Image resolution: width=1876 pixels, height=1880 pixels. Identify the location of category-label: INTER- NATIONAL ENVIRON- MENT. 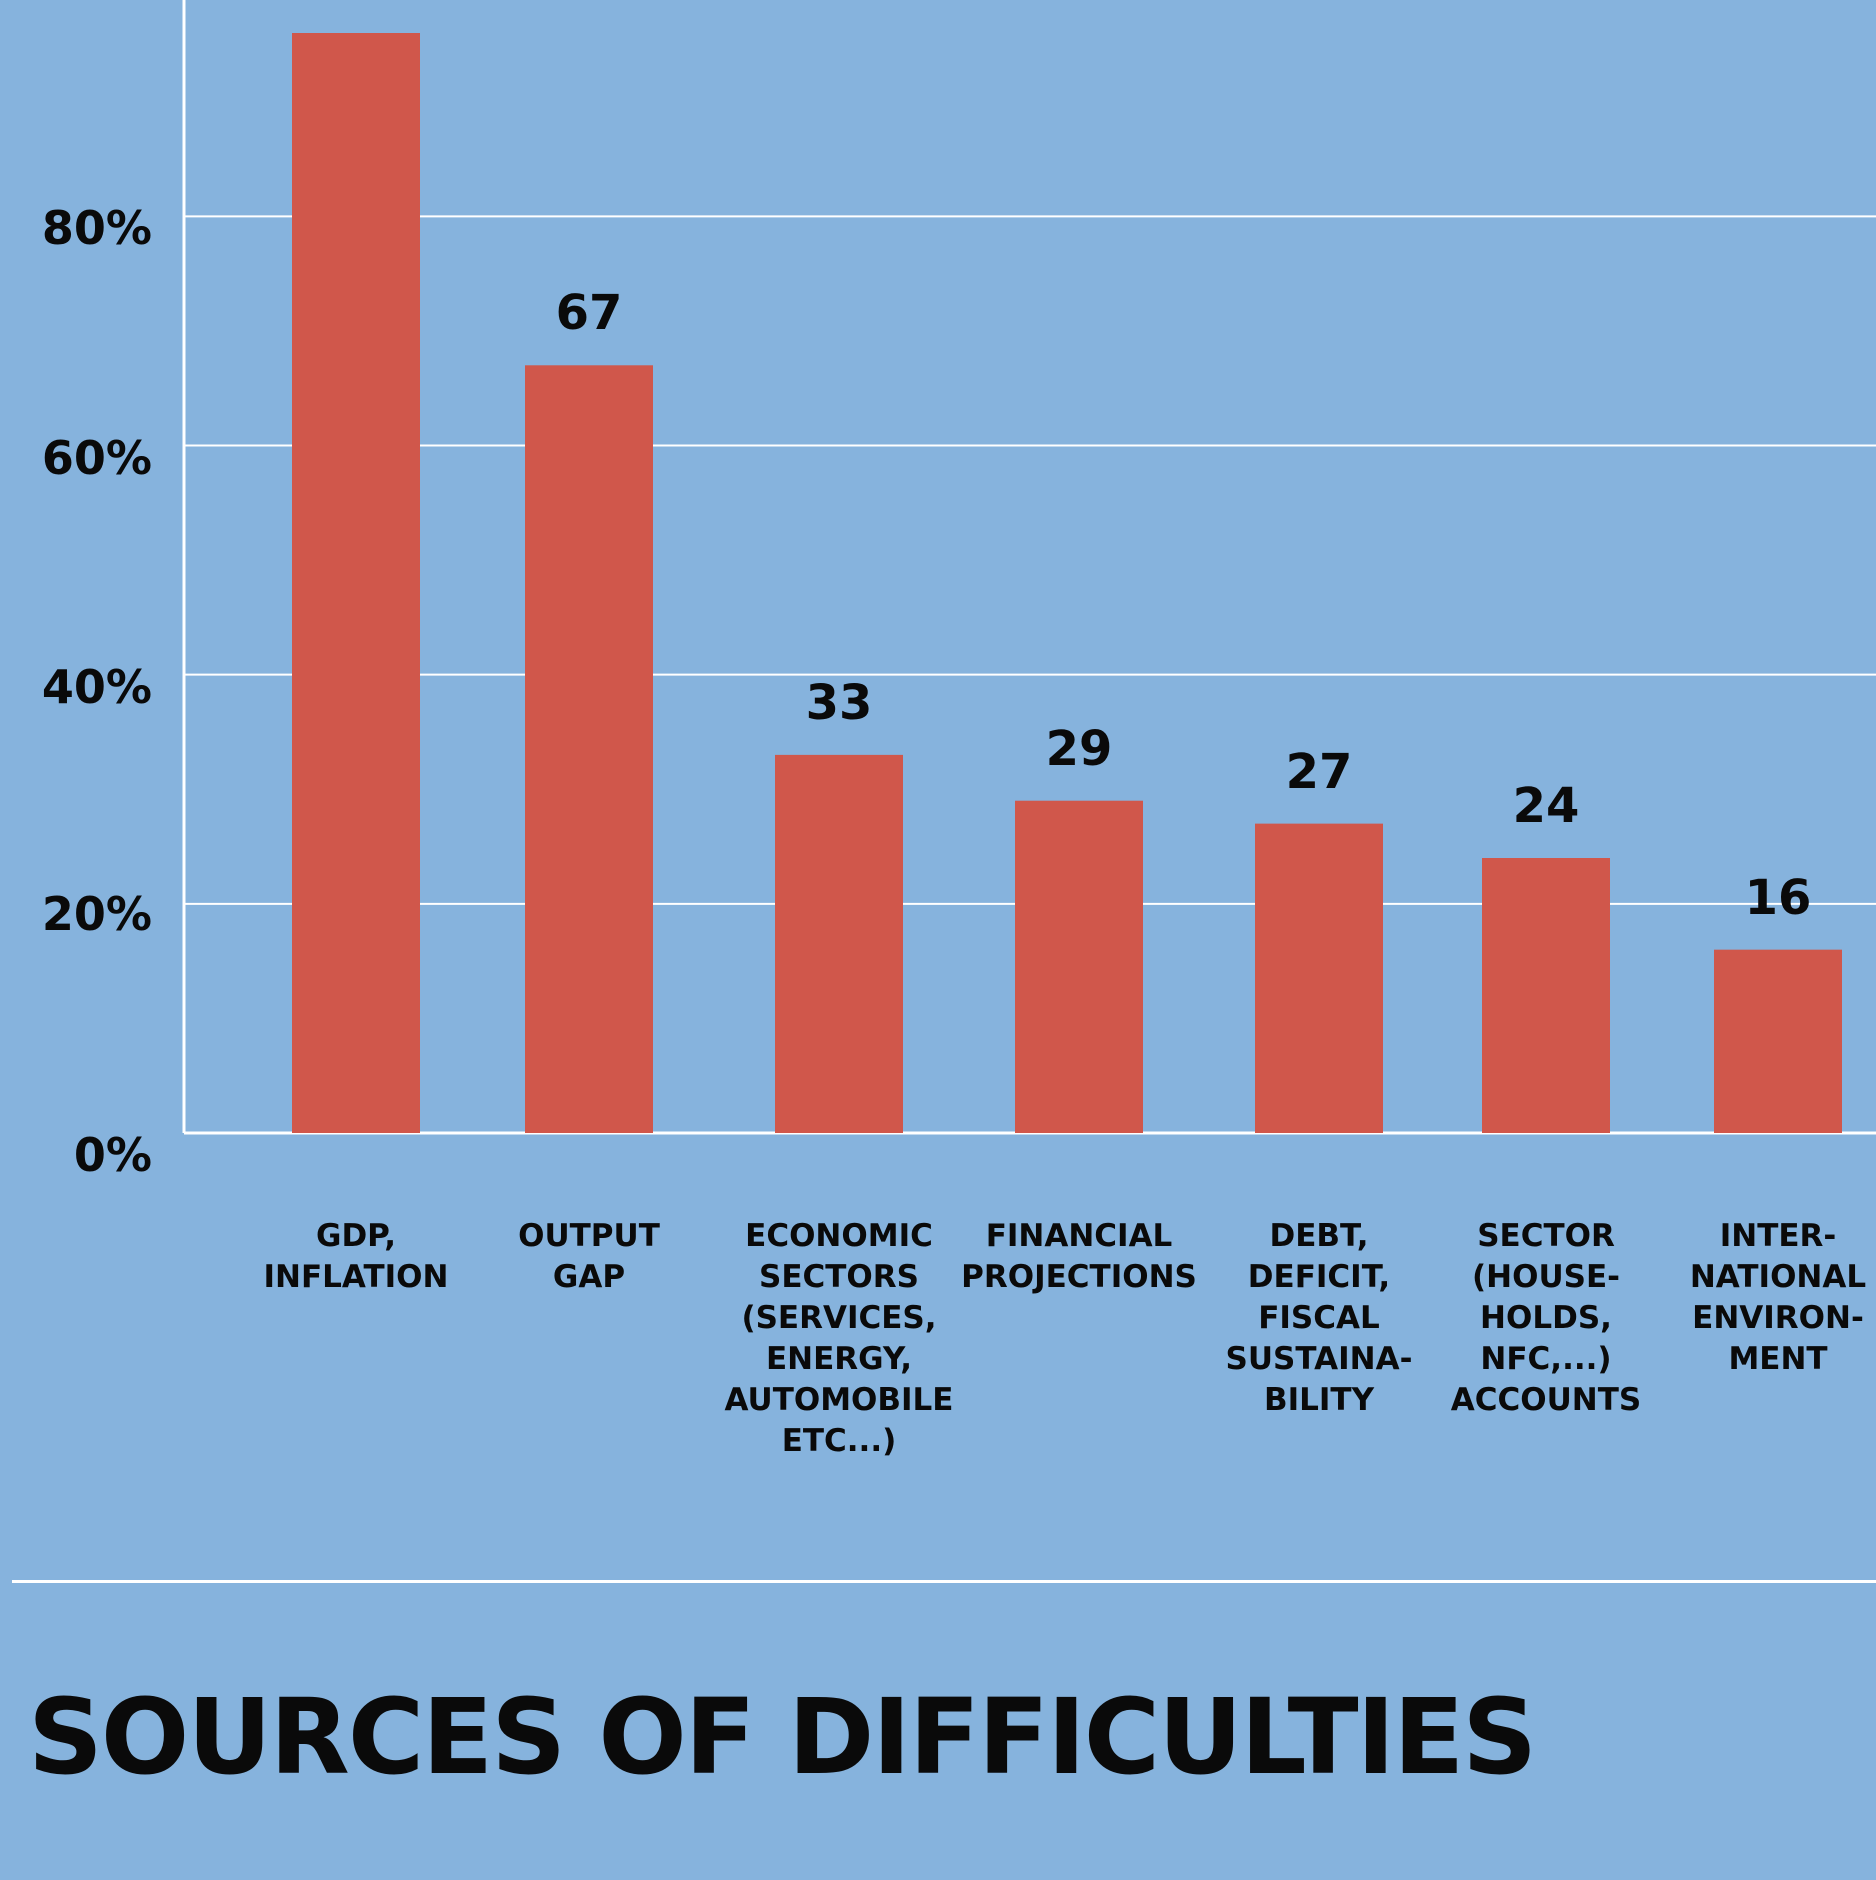
(1764, 1298).